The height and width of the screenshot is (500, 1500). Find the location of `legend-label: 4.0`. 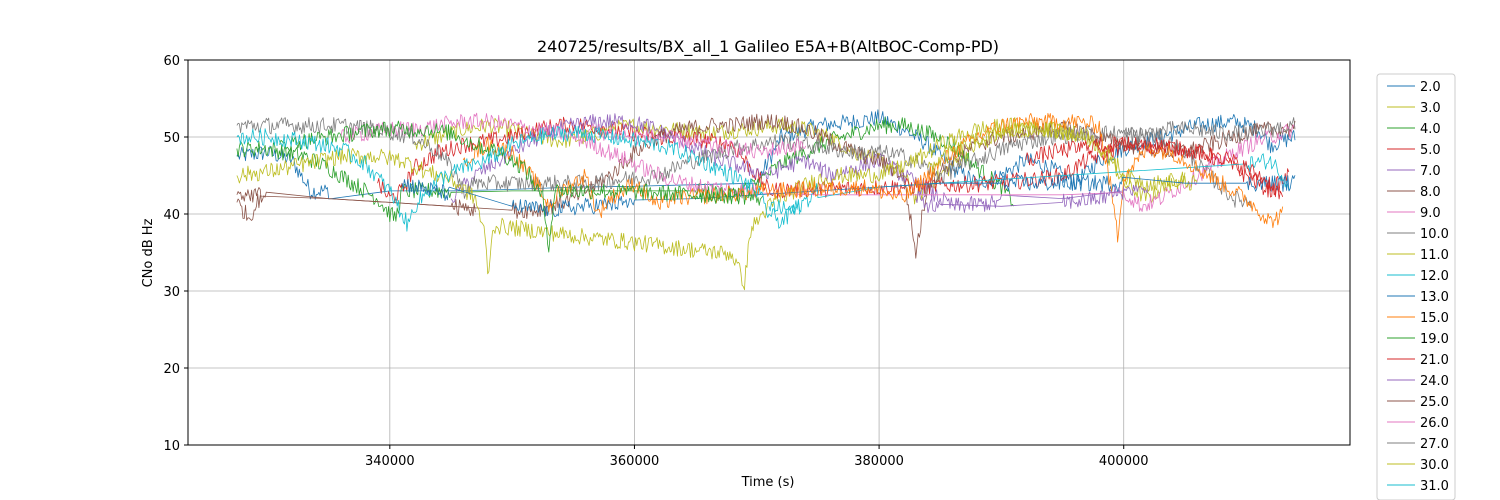

legend-label: 4.0 is located at coordinates (1430, 129).